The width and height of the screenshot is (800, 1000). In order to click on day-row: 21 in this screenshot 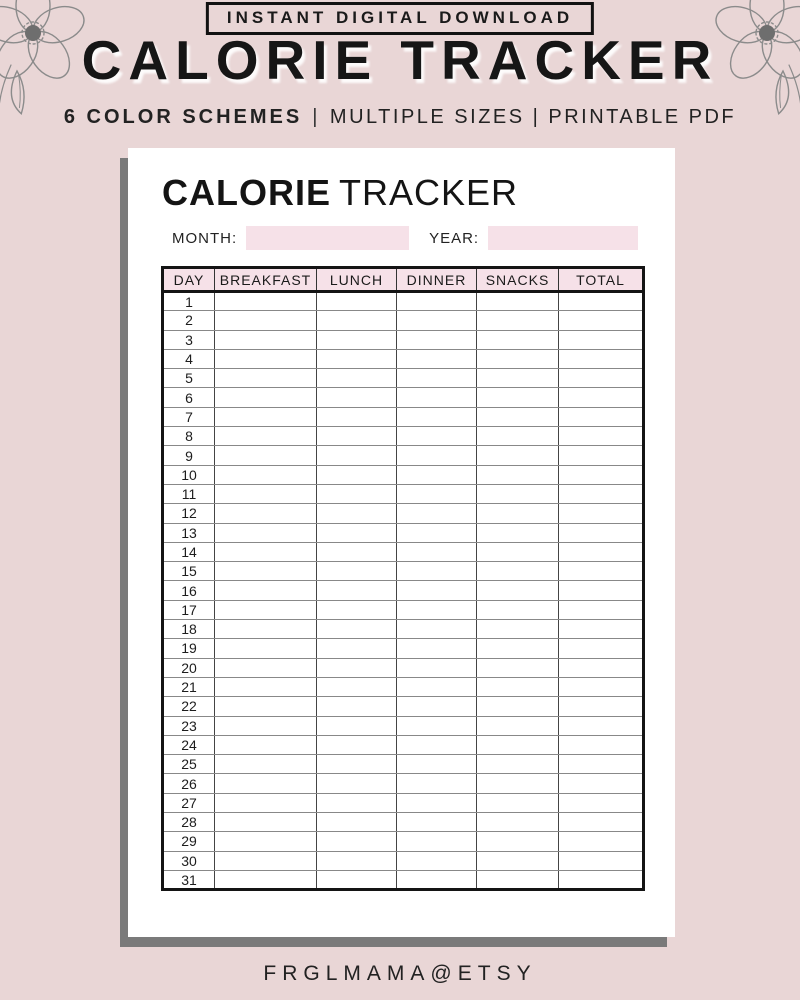, I will do `click(403, 687)`.